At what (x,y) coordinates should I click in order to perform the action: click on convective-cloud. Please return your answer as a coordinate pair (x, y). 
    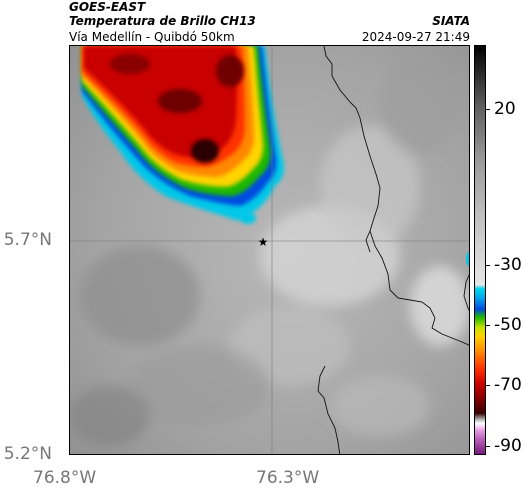
    Looking at the image, I should click on (183, 135).